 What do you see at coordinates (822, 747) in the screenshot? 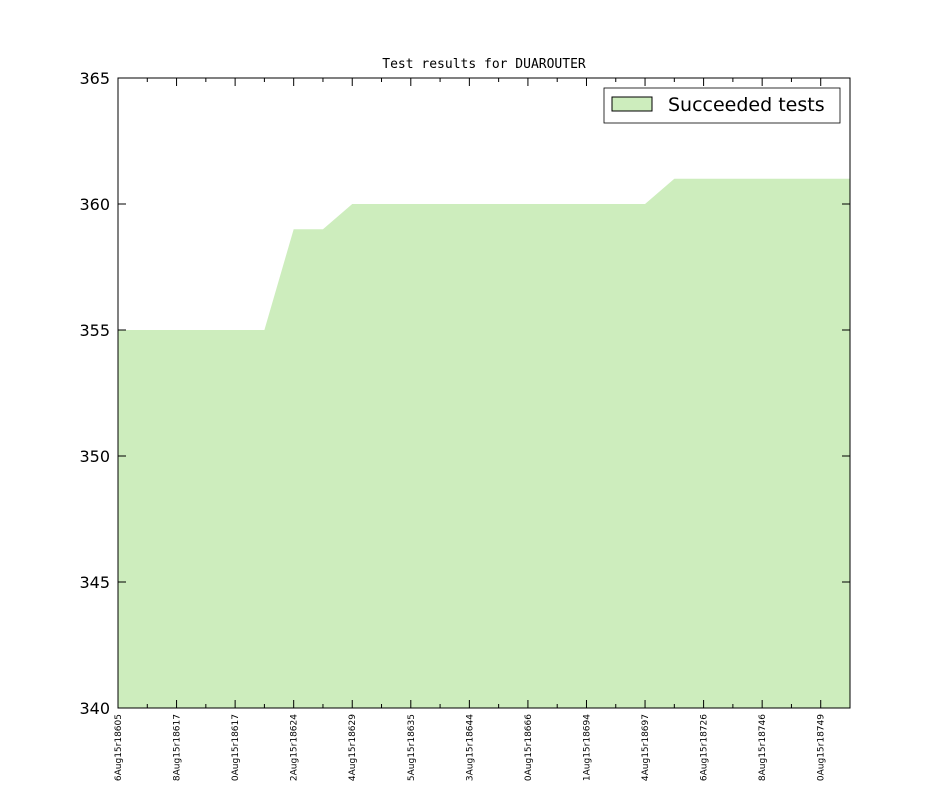
I see `x-tick-label: 0Aug15r18749` at bounding box center [822, 747].